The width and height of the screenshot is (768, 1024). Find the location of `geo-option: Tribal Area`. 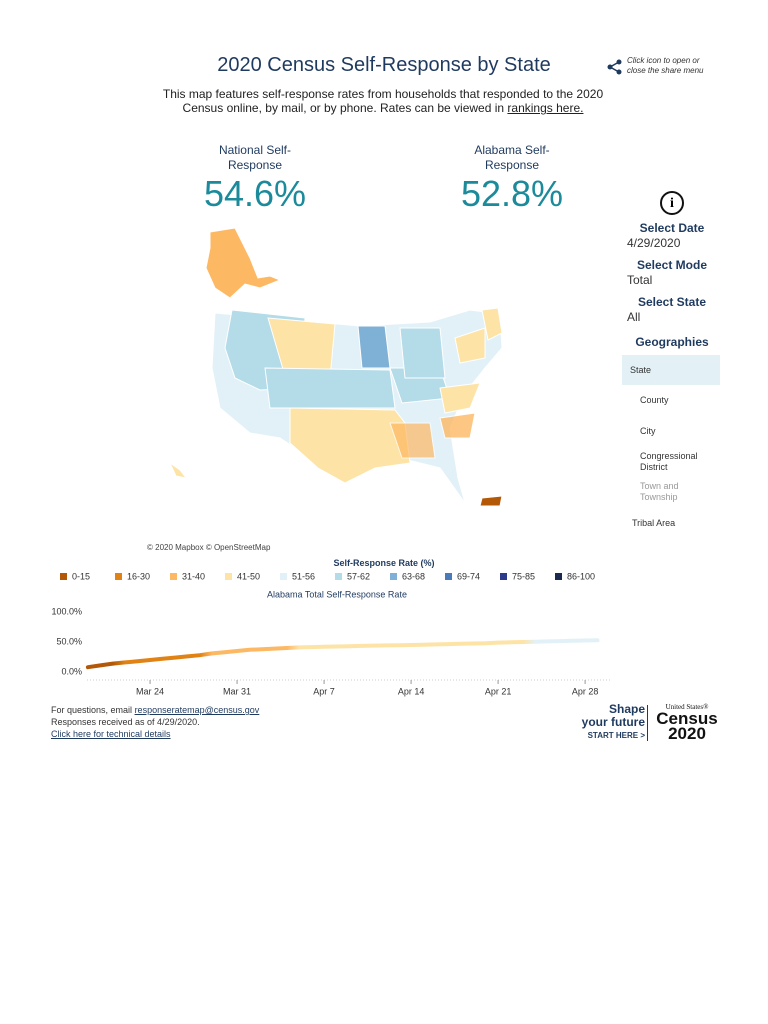

geo-option: Tribal Area is located at coordinates (654, 523).